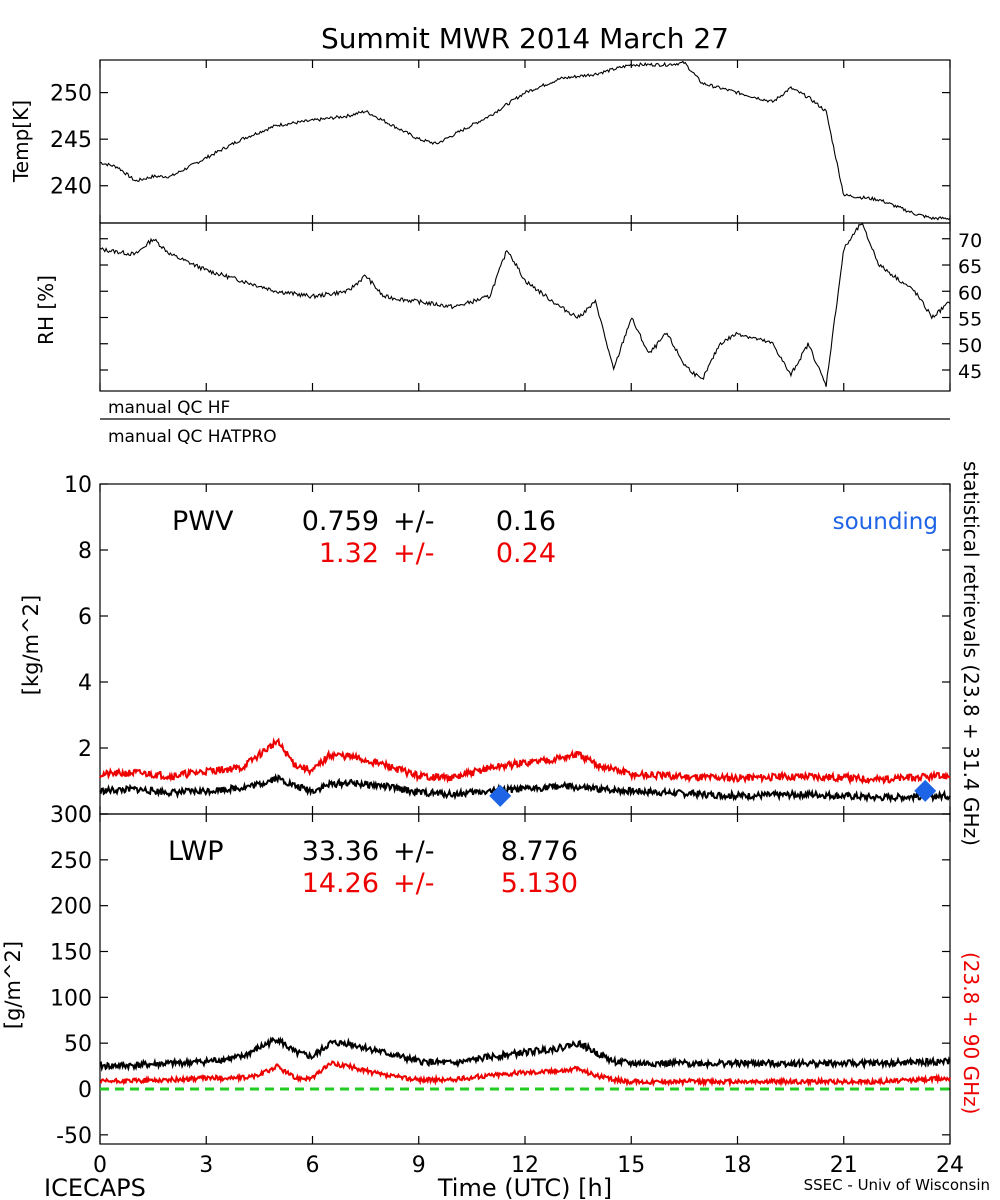  Describe the element at coordinates (970, 267) in the screenshot. I see `y-tick-label: 65` at that location.